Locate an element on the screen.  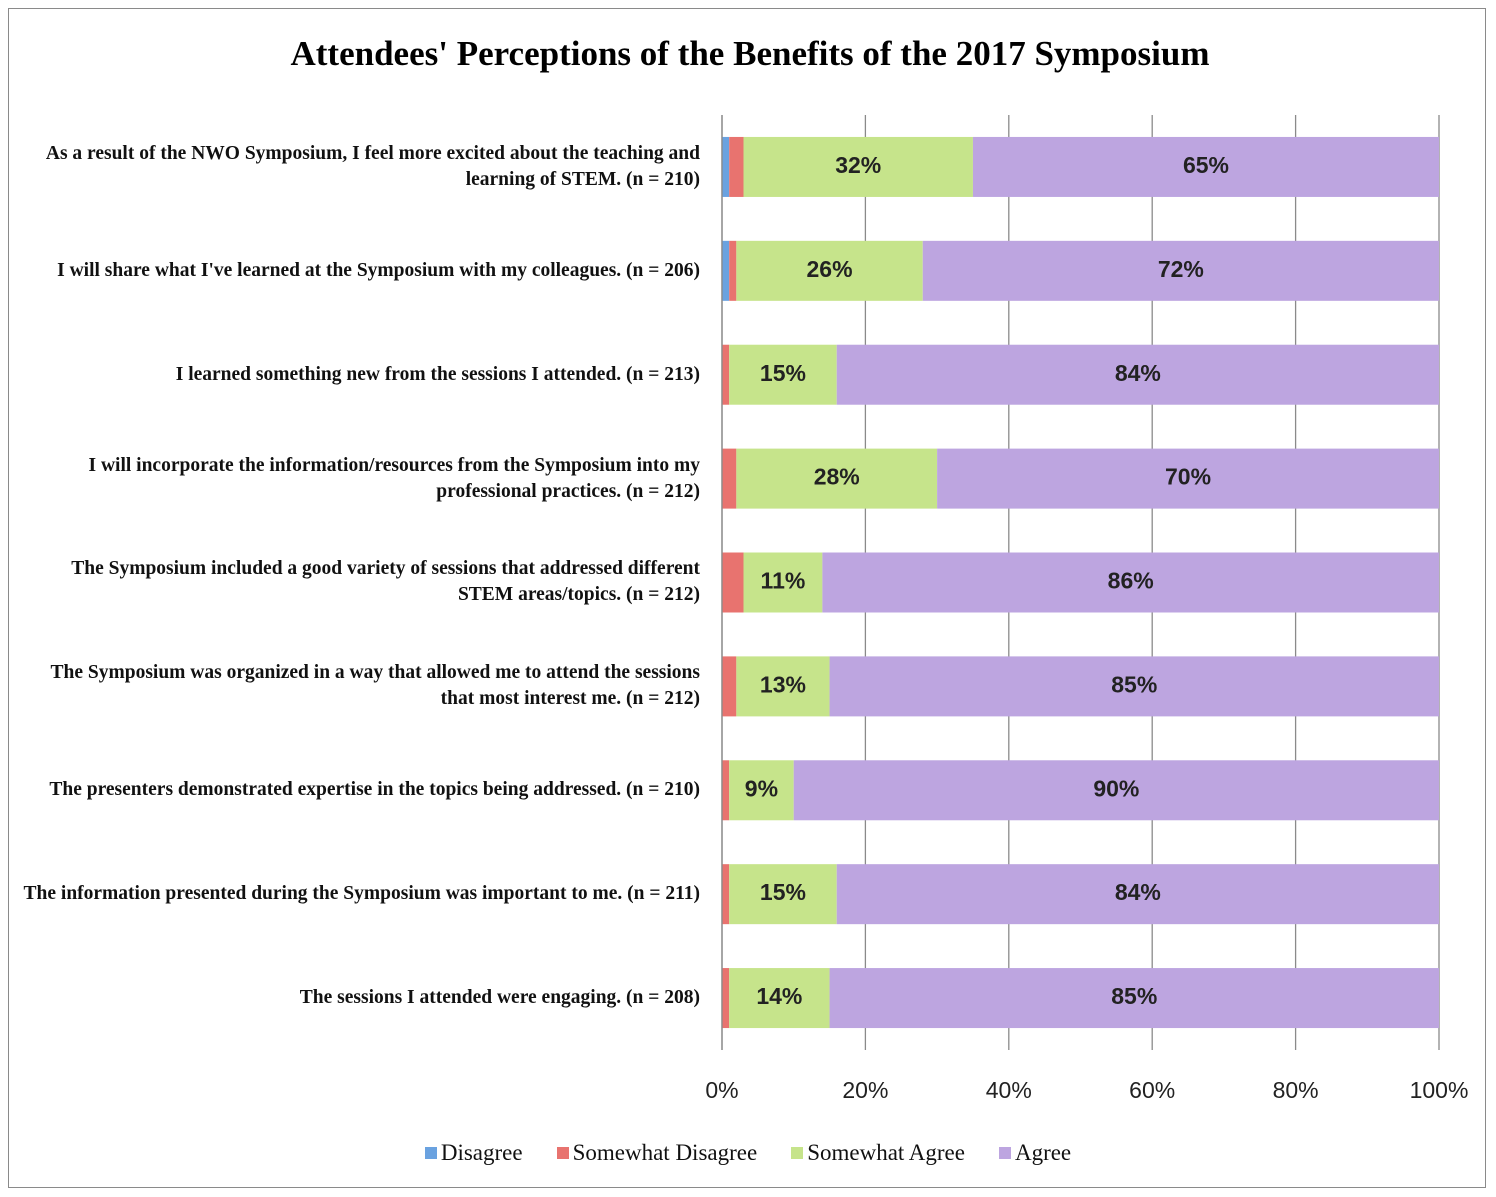
data-label: 9% is located at coordinates (761, 788).